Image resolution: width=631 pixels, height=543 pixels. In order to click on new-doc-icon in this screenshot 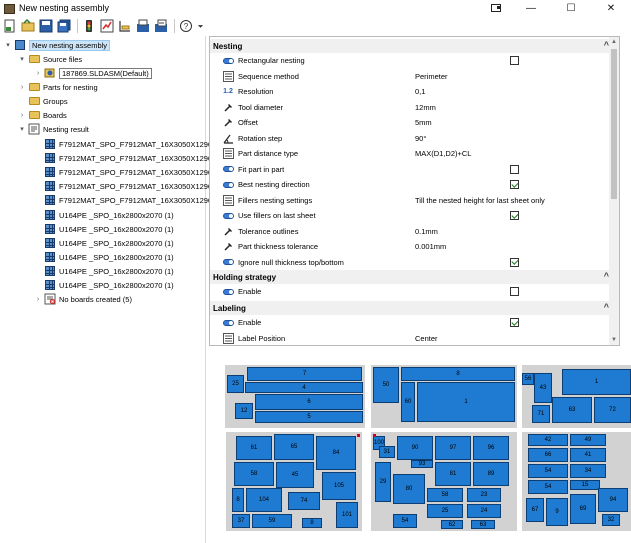, I will do `click(10, 26)`.